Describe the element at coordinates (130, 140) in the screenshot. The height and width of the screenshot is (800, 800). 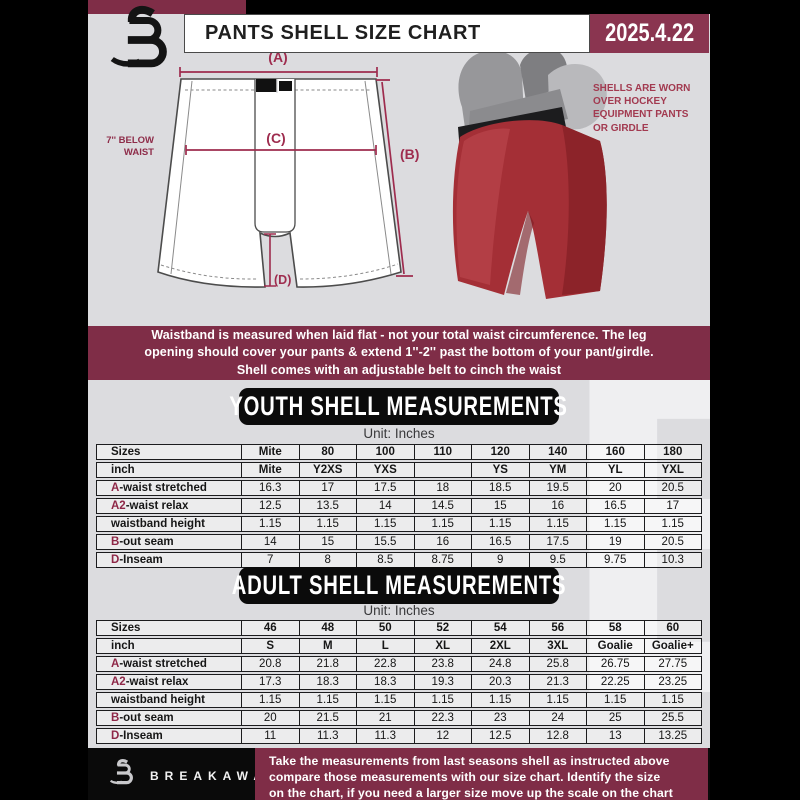
I see `waist-note: 7'' BELOW` at that location.